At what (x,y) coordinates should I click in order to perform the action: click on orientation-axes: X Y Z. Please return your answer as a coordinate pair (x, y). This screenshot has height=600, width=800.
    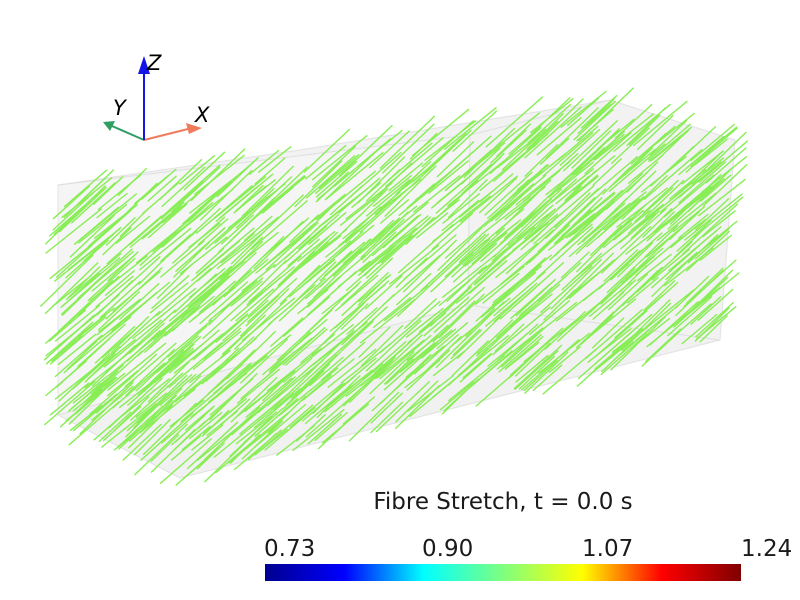
    Looking at the image, I should click on (156, 96).